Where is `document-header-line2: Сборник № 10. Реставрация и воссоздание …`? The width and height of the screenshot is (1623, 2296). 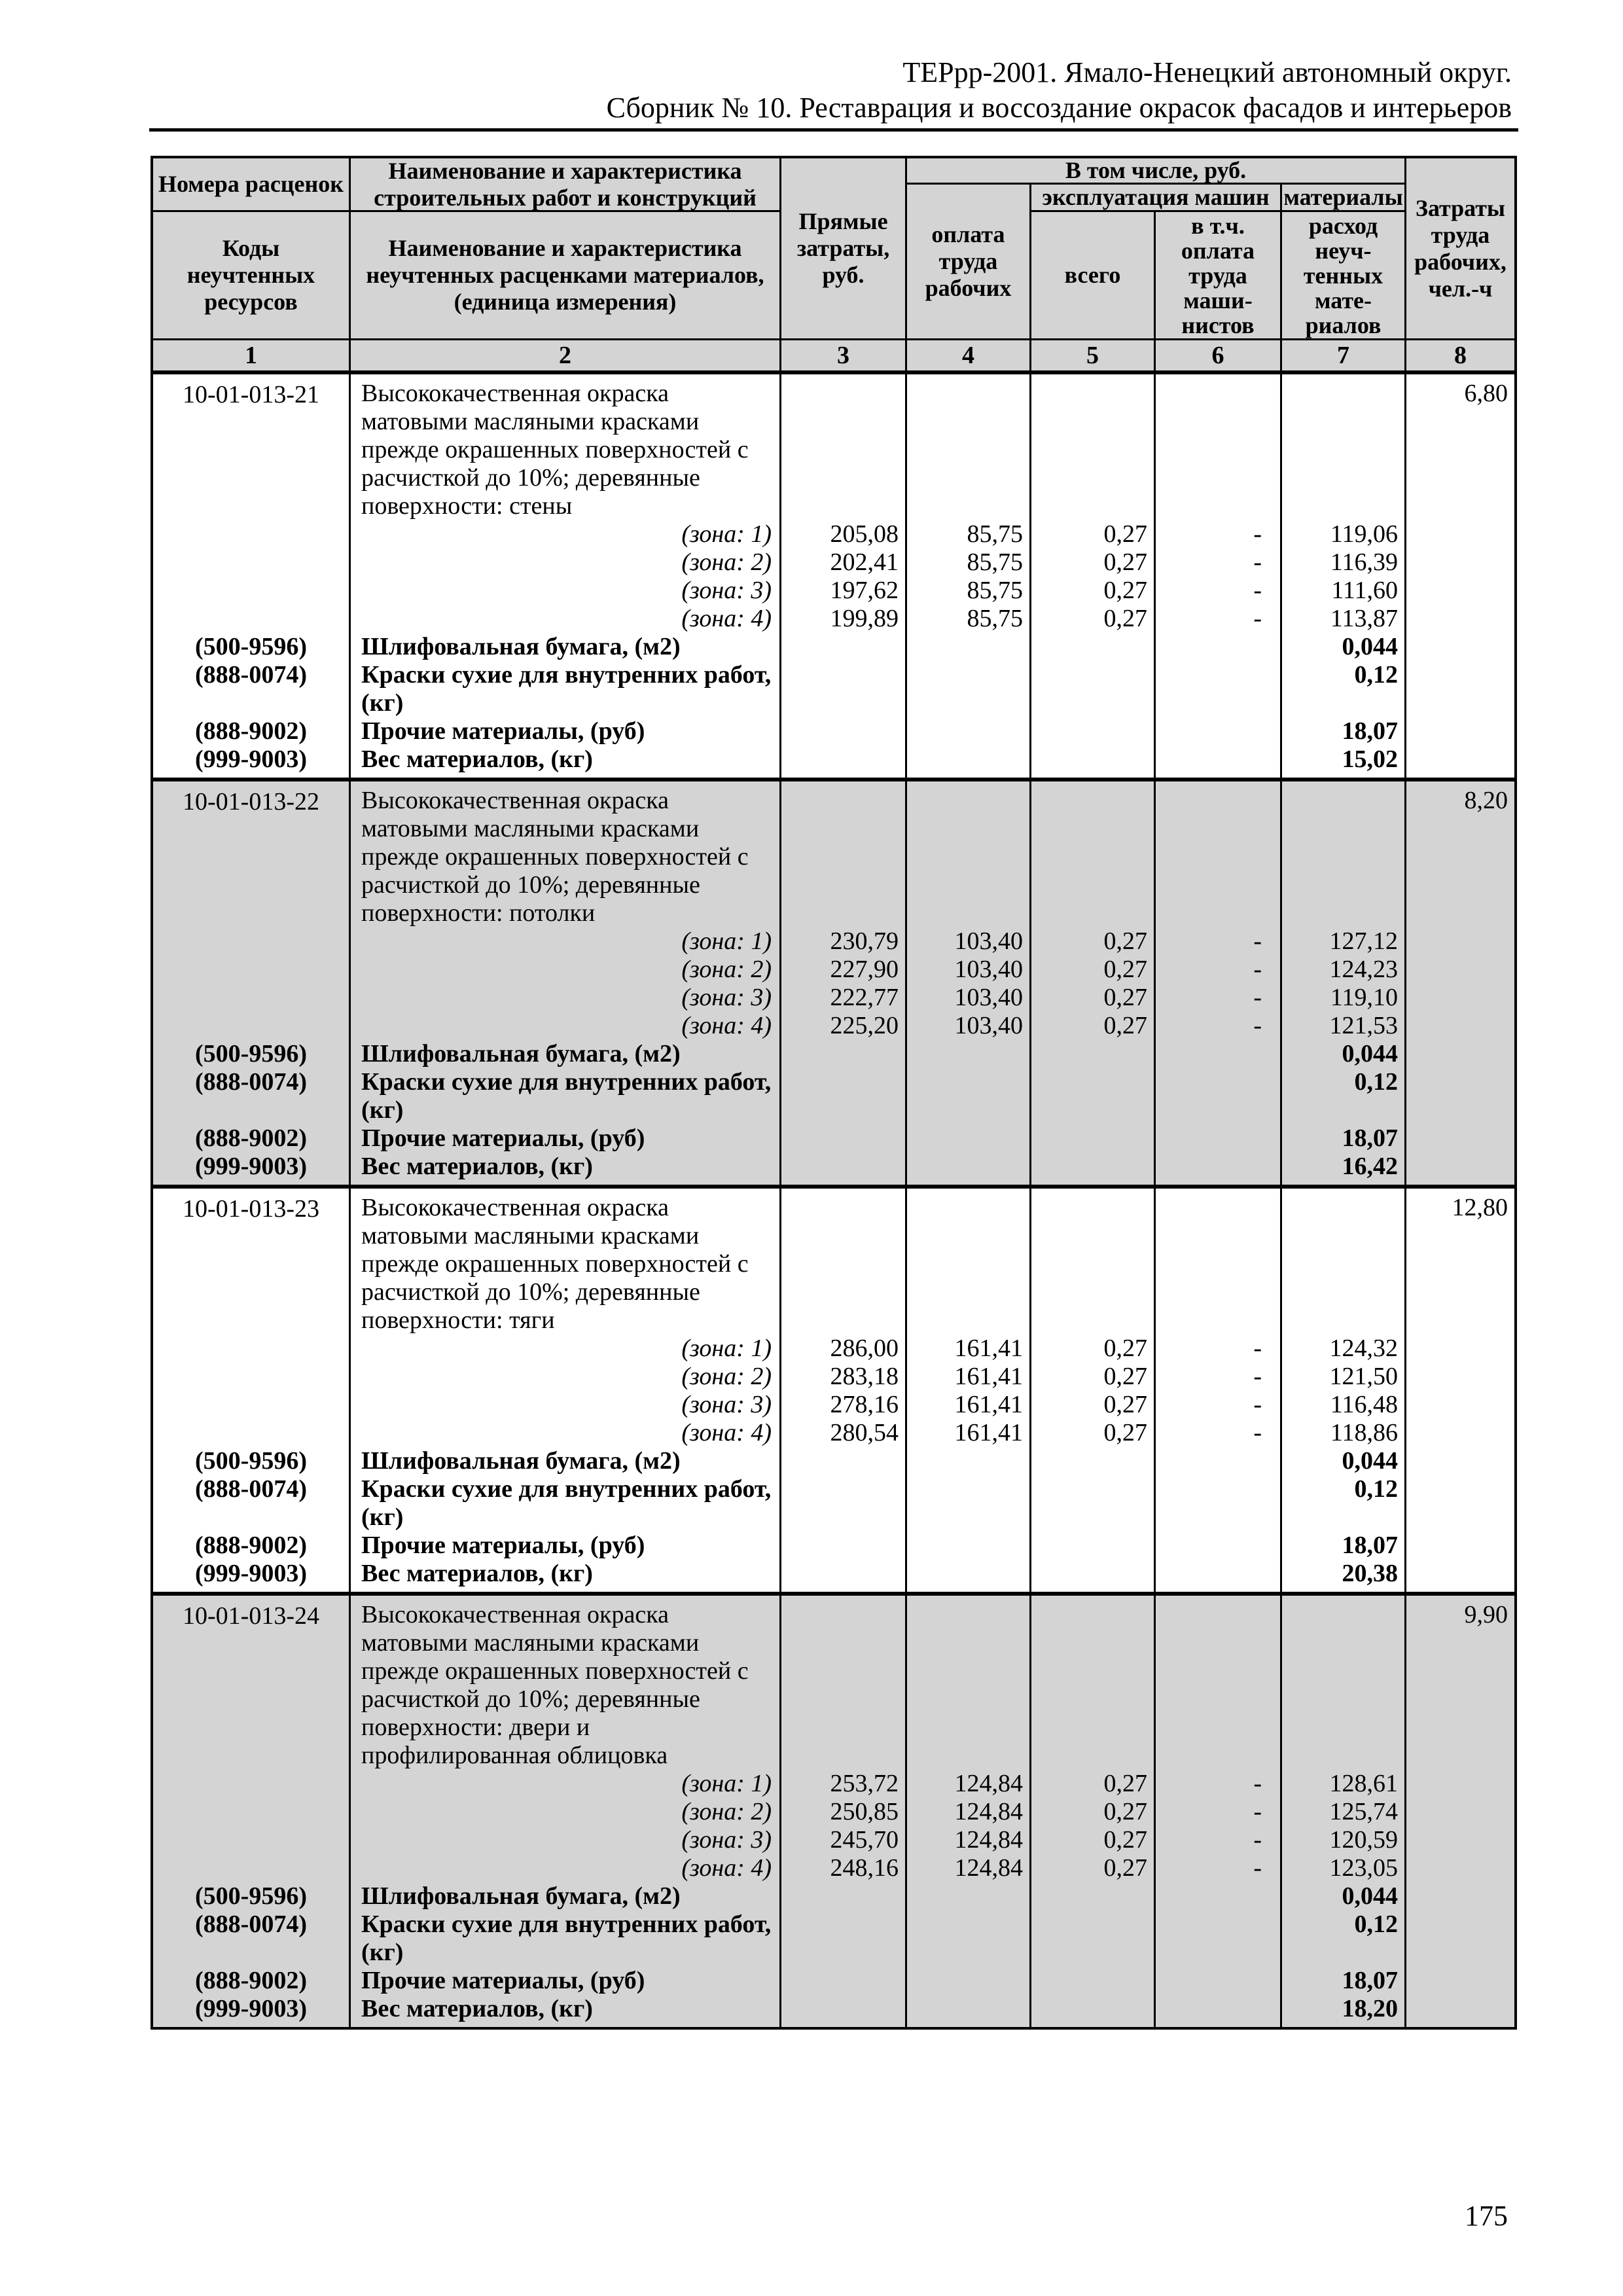 document-header-line2: Сборник № 10. Реставрация и воссоздание … is located at coordinates (1059, 108).